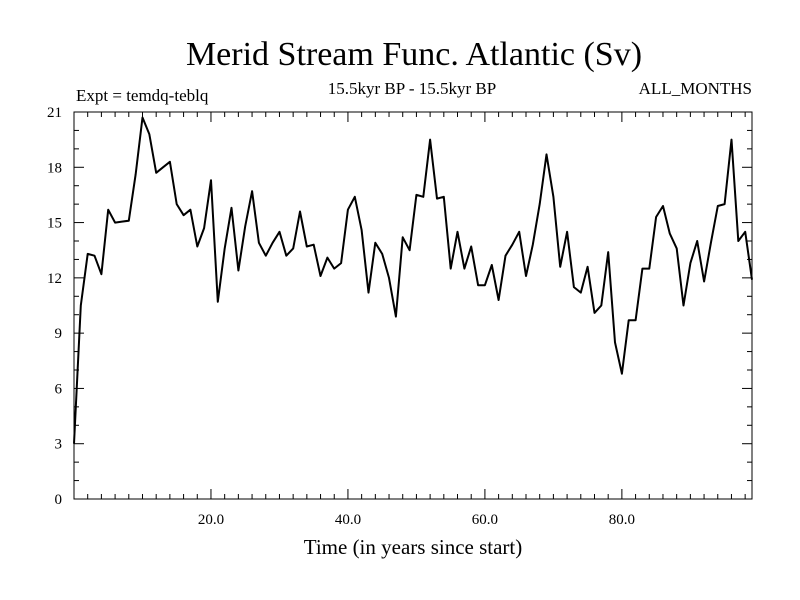 The width and height of the screenshot is (800, 600). What do you see at coordinates (414, 54) in the screenshot?
I see `chart-title: Merid Stream Func. Atlantic (Sv)` at bounding box center [414, 54].